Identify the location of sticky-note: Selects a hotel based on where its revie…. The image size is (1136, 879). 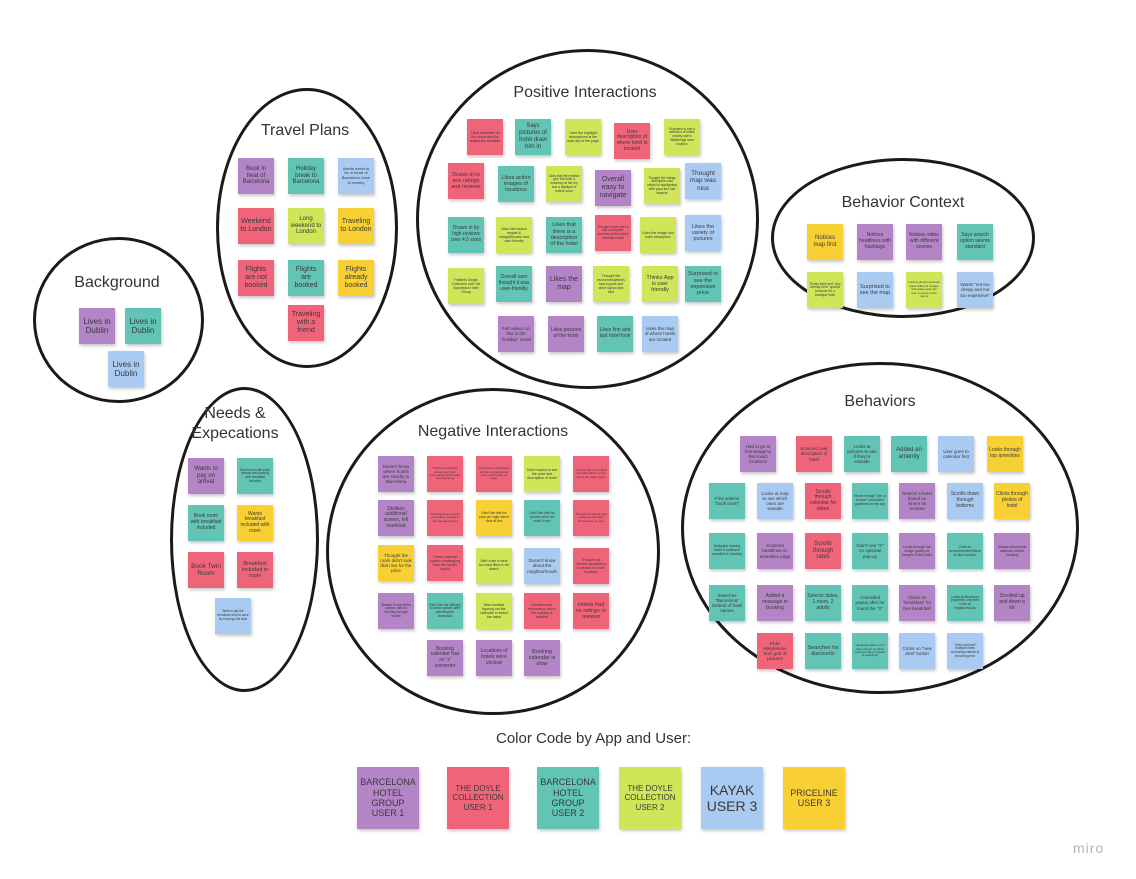
(917, 501).